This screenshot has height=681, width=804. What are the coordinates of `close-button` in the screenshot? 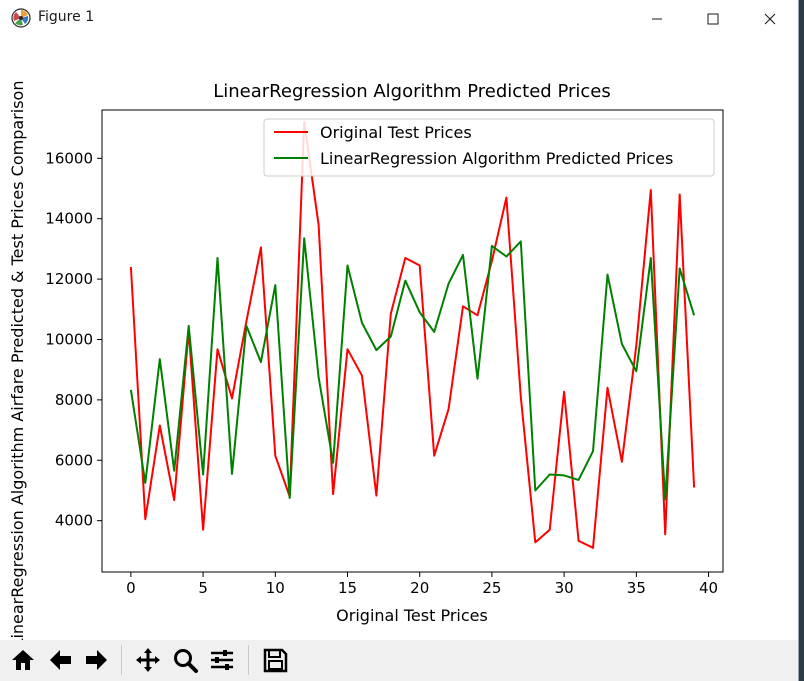 It's located at (770, 18).